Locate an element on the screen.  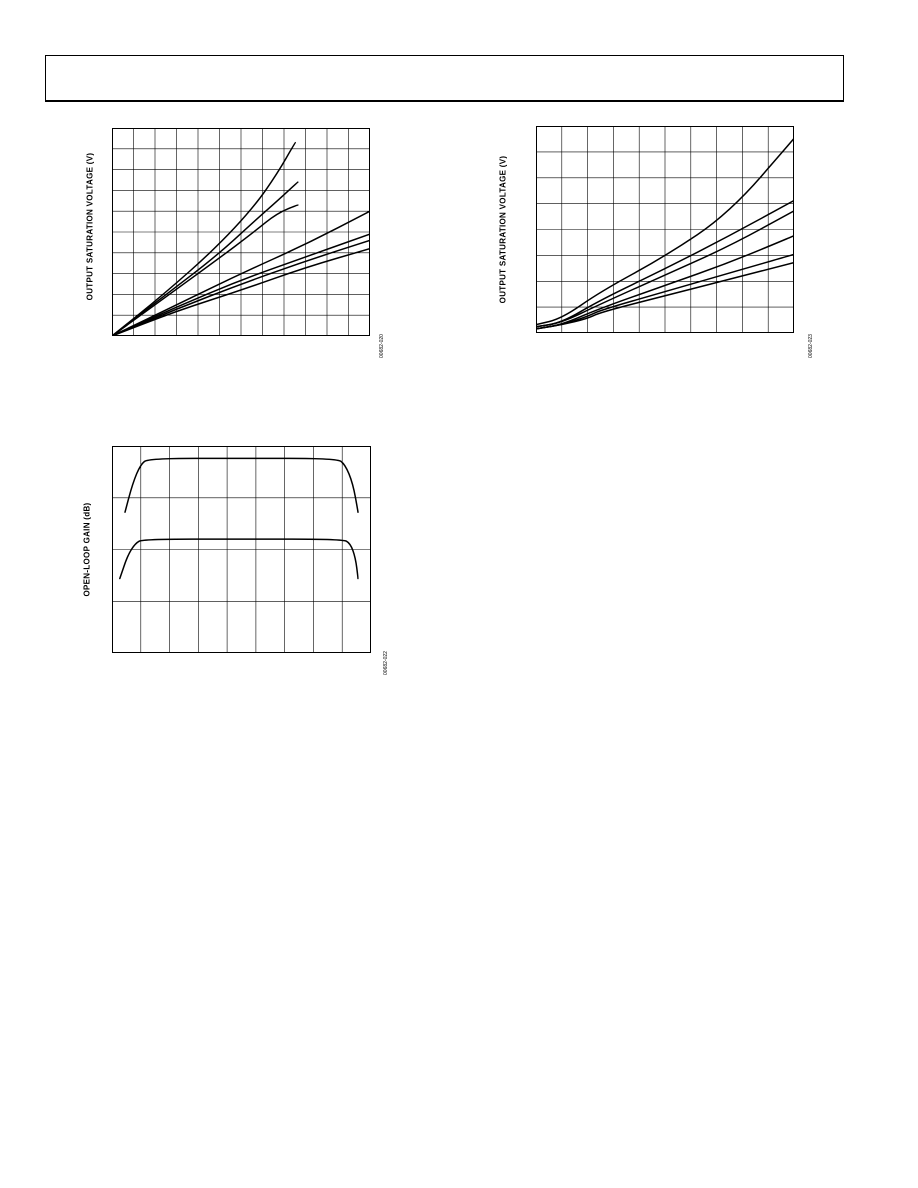
chart2-svg is located at coordinates (665, 229).